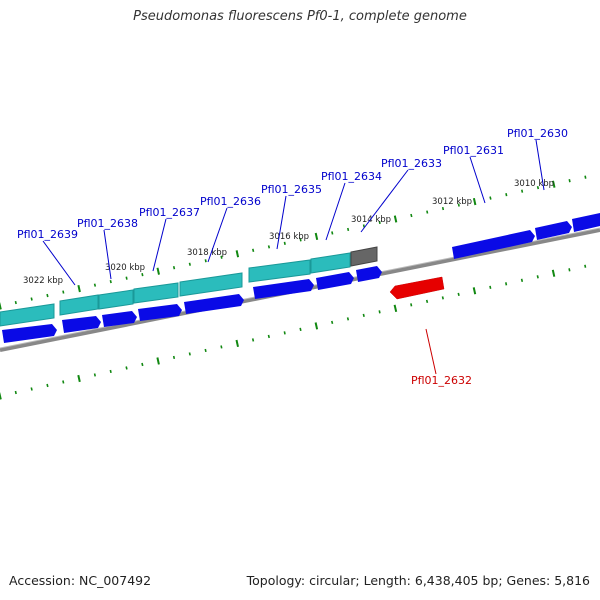 This screenshot has height=600, width=600. I want to click on gene-label: Pfl01_2639, so click(47, 234).